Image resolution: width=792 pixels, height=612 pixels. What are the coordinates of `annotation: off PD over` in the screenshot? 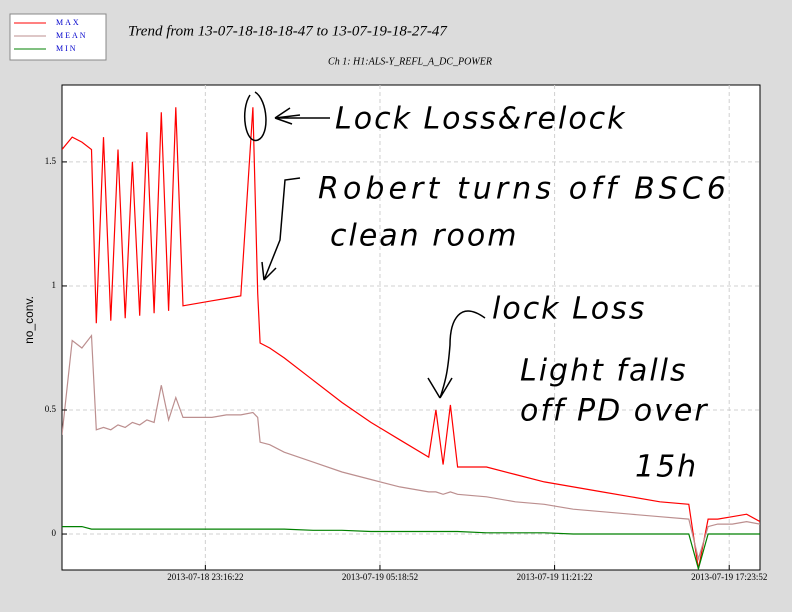 It's located at (614, 411).